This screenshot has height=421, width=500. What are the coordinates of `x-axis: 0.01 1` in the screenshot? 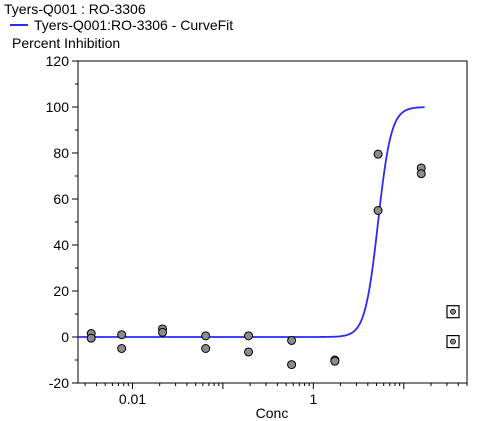 It's located at (276, 395).